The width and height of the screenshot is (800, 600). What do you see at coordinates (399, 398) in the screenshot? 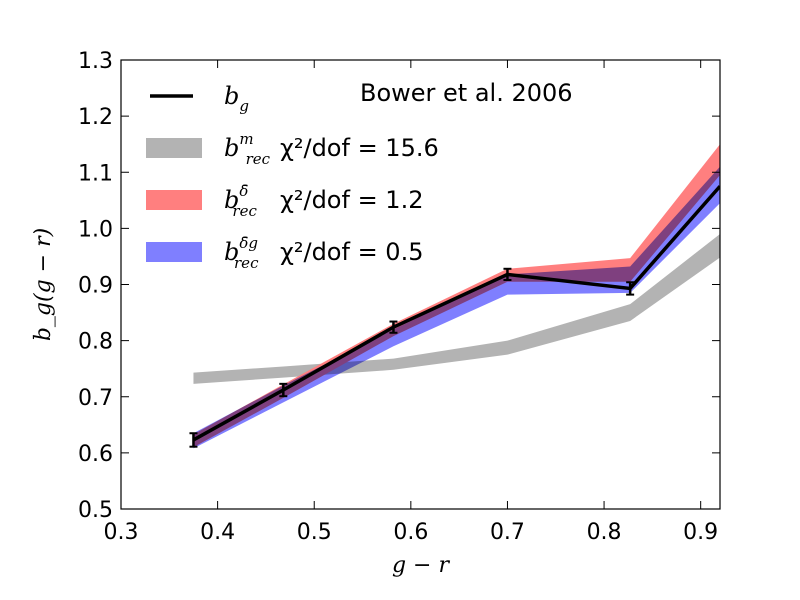
I see `y-tick: 0.7` at bounding box center [399, 398].